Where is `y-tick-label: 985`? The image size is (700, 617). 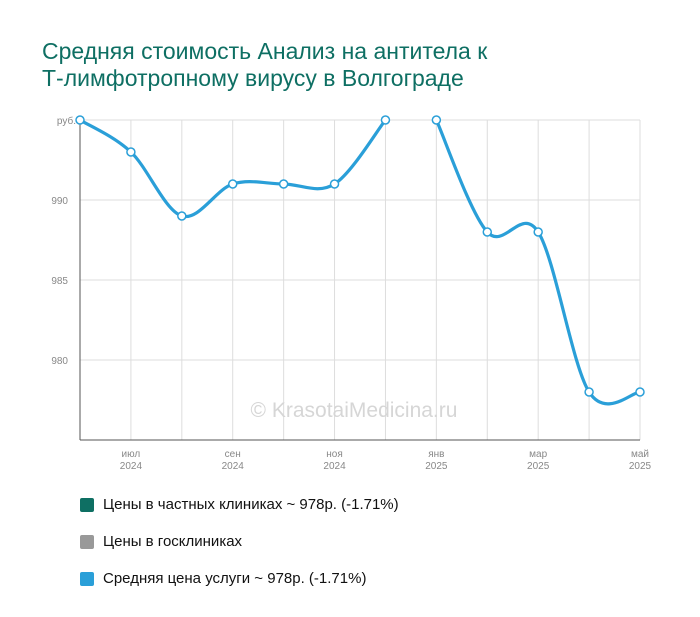 y-tick-label: 985 is located at coordinates (59, 281).